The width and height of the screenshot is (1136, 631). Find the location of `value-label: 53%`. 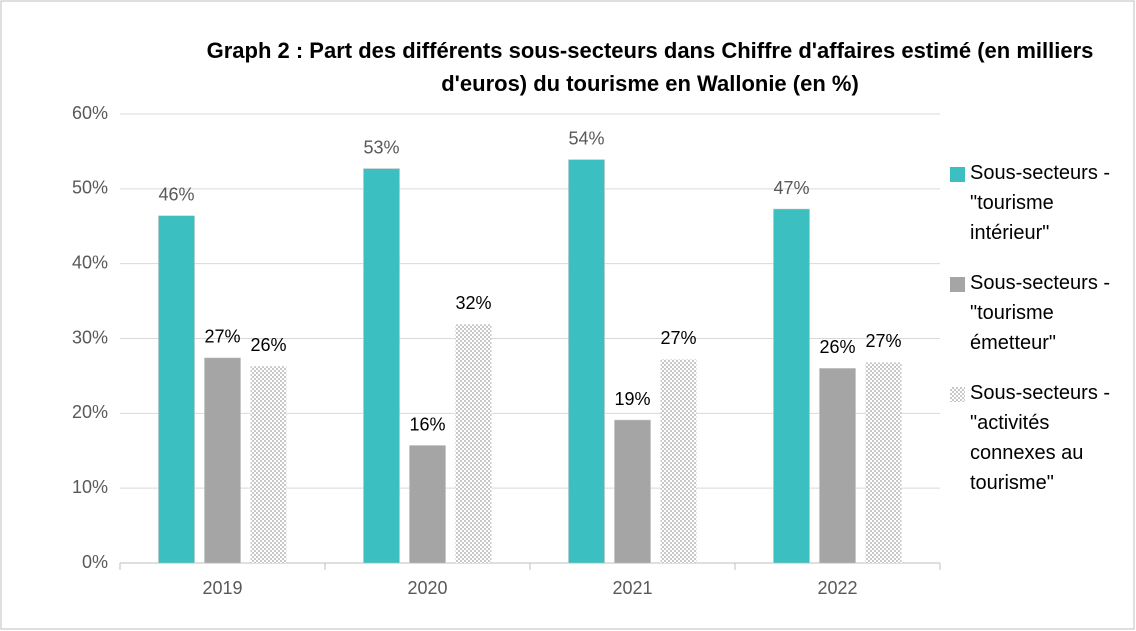

value-label: 53% is located at coordinates (381, 147).